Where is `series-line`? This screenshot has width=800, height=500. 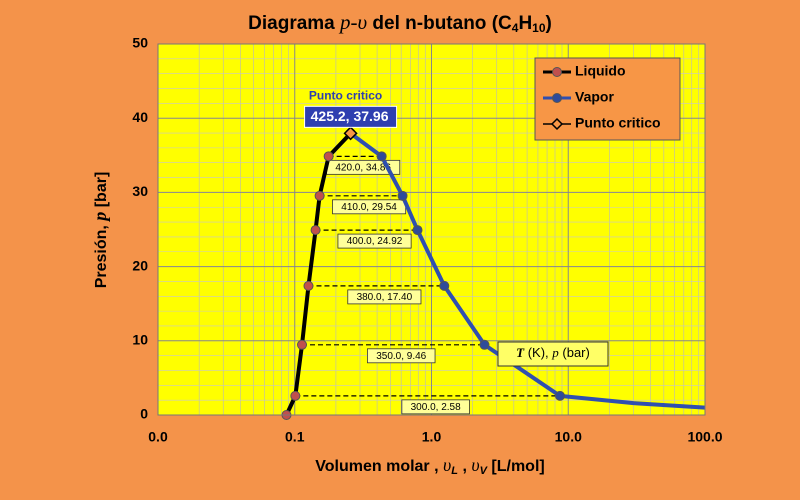 series-line is located at coordinates (318, 273).